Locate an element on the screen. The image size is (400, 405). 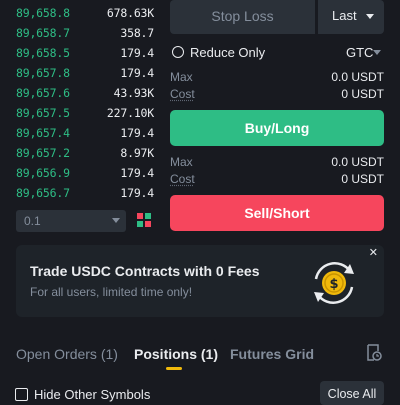
buy-cost-value: 0 USDT is located at coordinates (362, 94).